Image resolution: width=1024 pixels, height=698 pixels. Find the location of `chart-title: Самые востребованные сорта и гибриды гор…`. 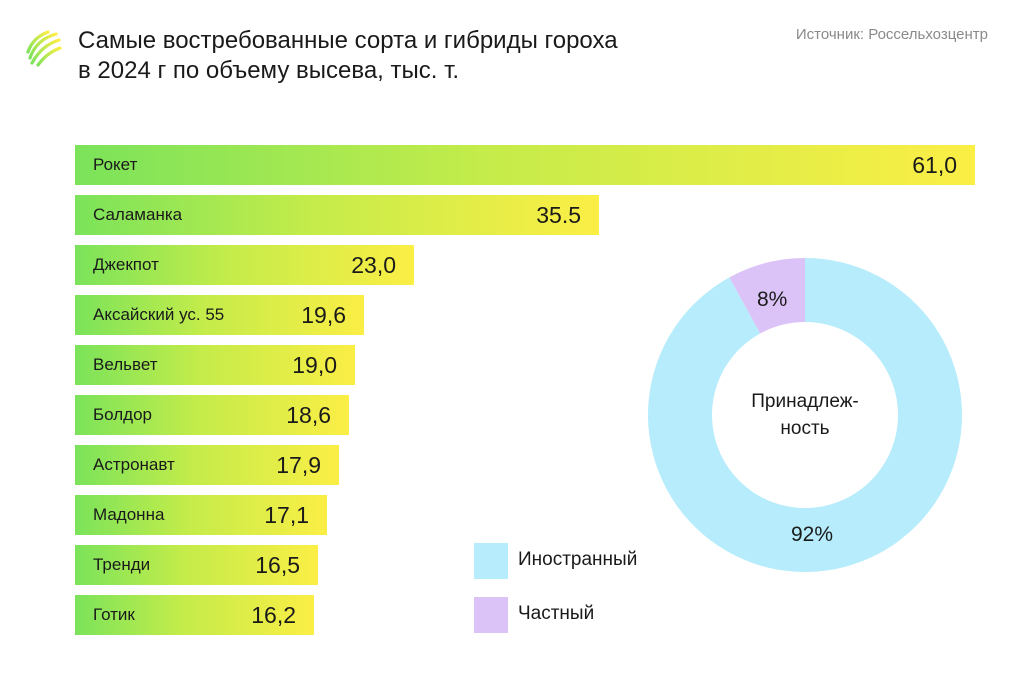

chart-title: Самые востребованные сорта и гибриды гор… is located at coordinates (398, 56).